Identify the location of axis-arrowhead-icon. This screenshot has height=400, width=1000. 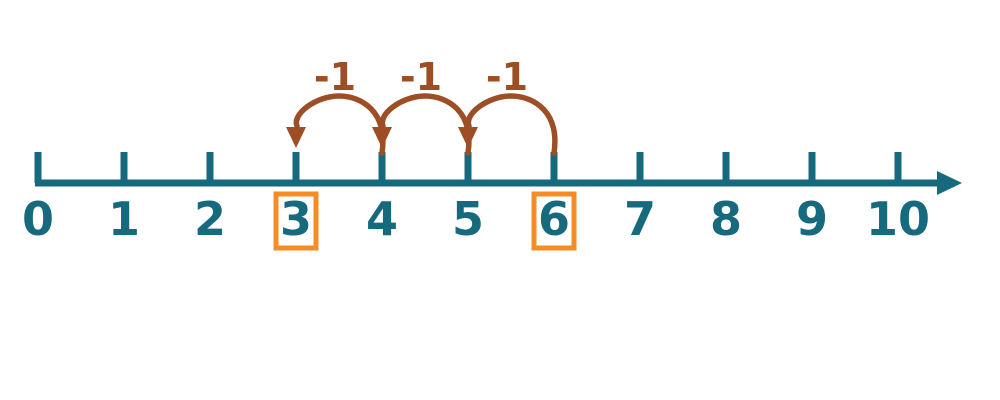
(949, 183).